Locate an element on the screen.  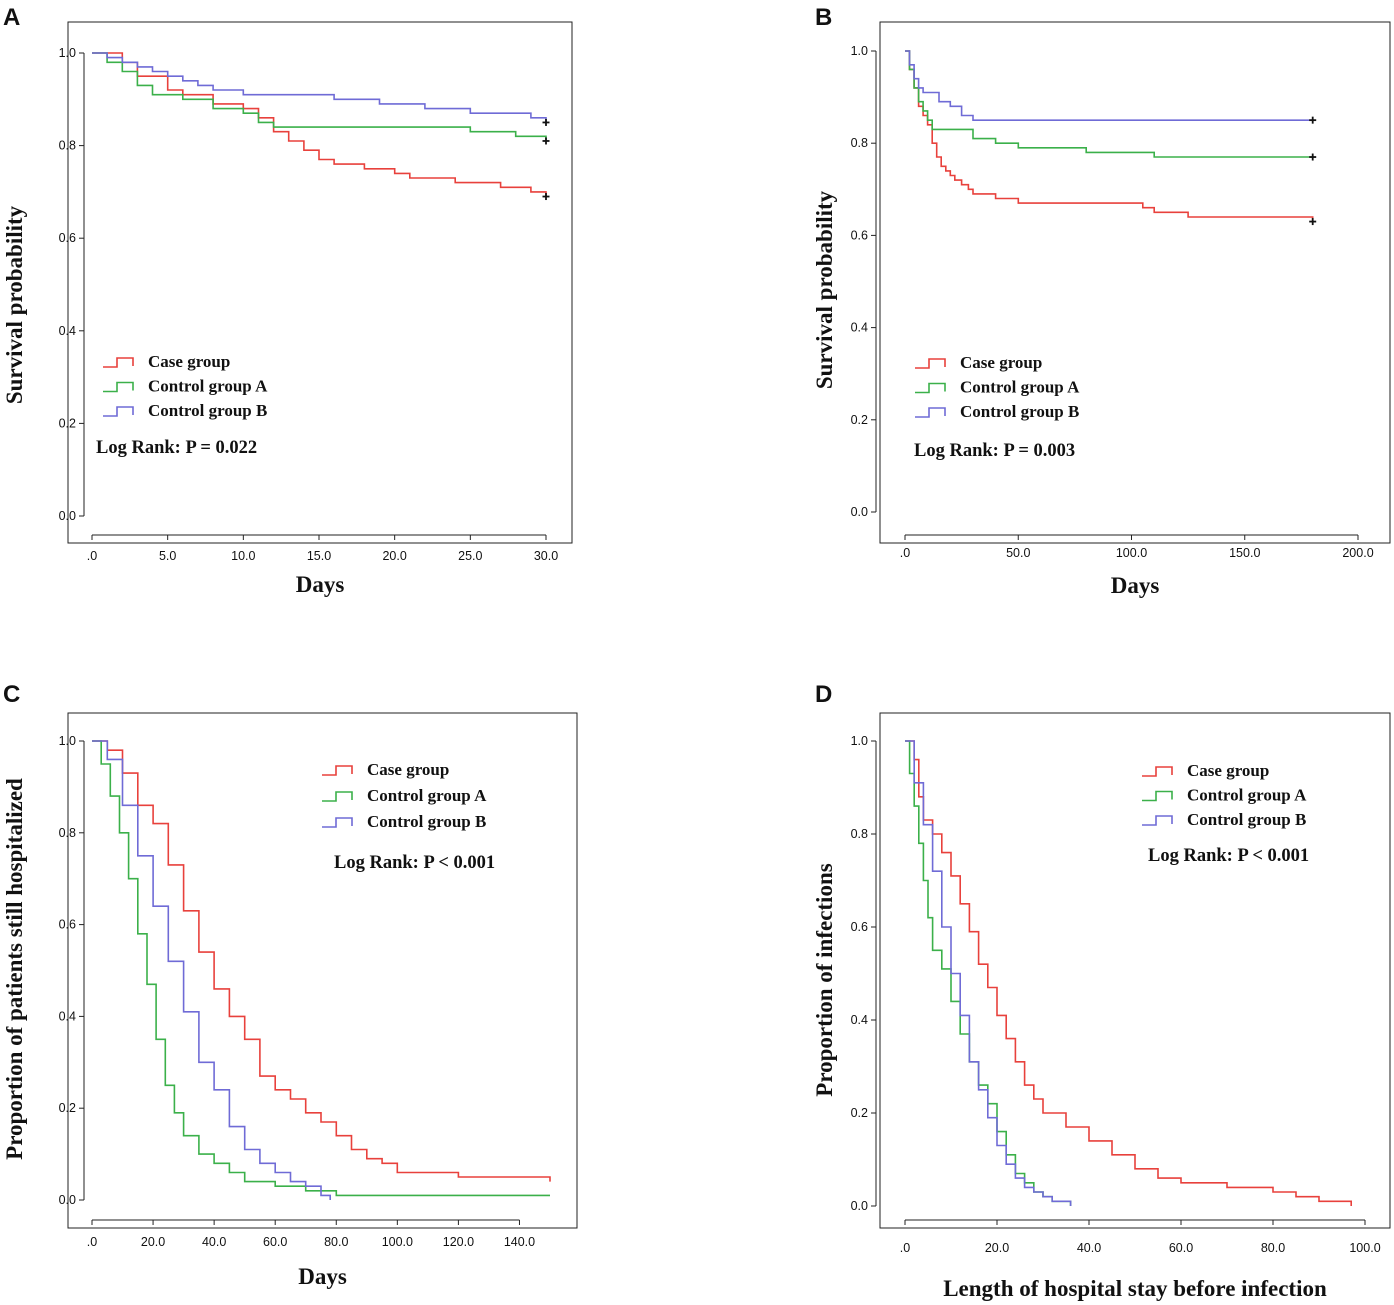
x-tick-label: 50.0 is located at coordinates (1018, 553).